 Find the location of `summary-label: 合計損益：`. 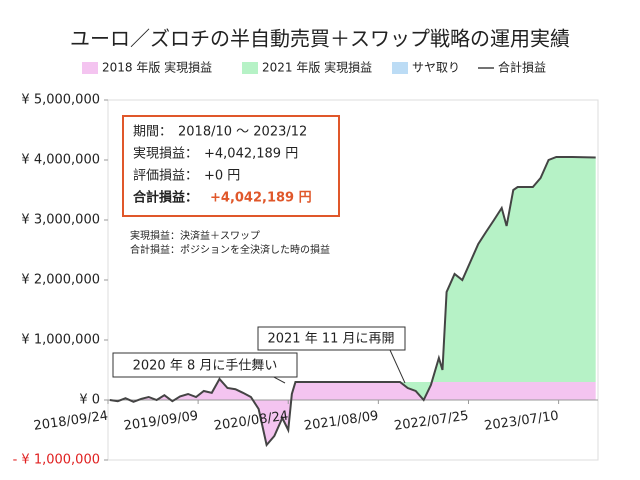

summary-label: 合計損益： is located at coordinates (165, 198).